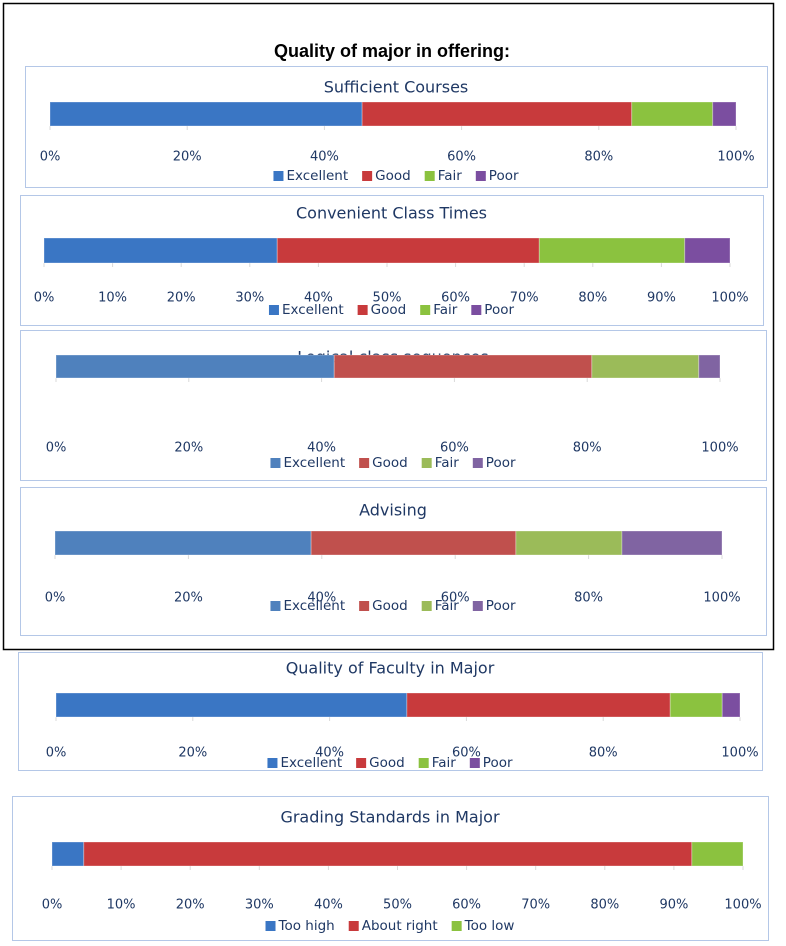 This screenshot has height=946, width=786. I want to click on x-tick-label: 50%, so click(387, 298).